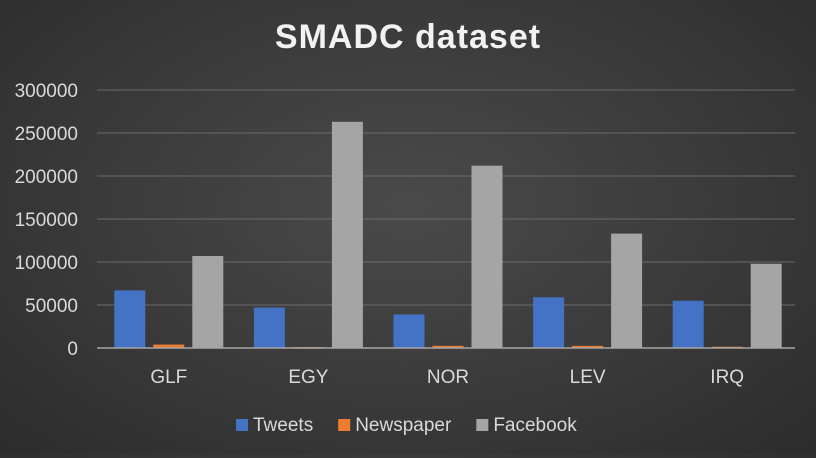  Describe the element at coordinates (130, 319) in the screenshot. I see `bar-tweets-glf` at that location.